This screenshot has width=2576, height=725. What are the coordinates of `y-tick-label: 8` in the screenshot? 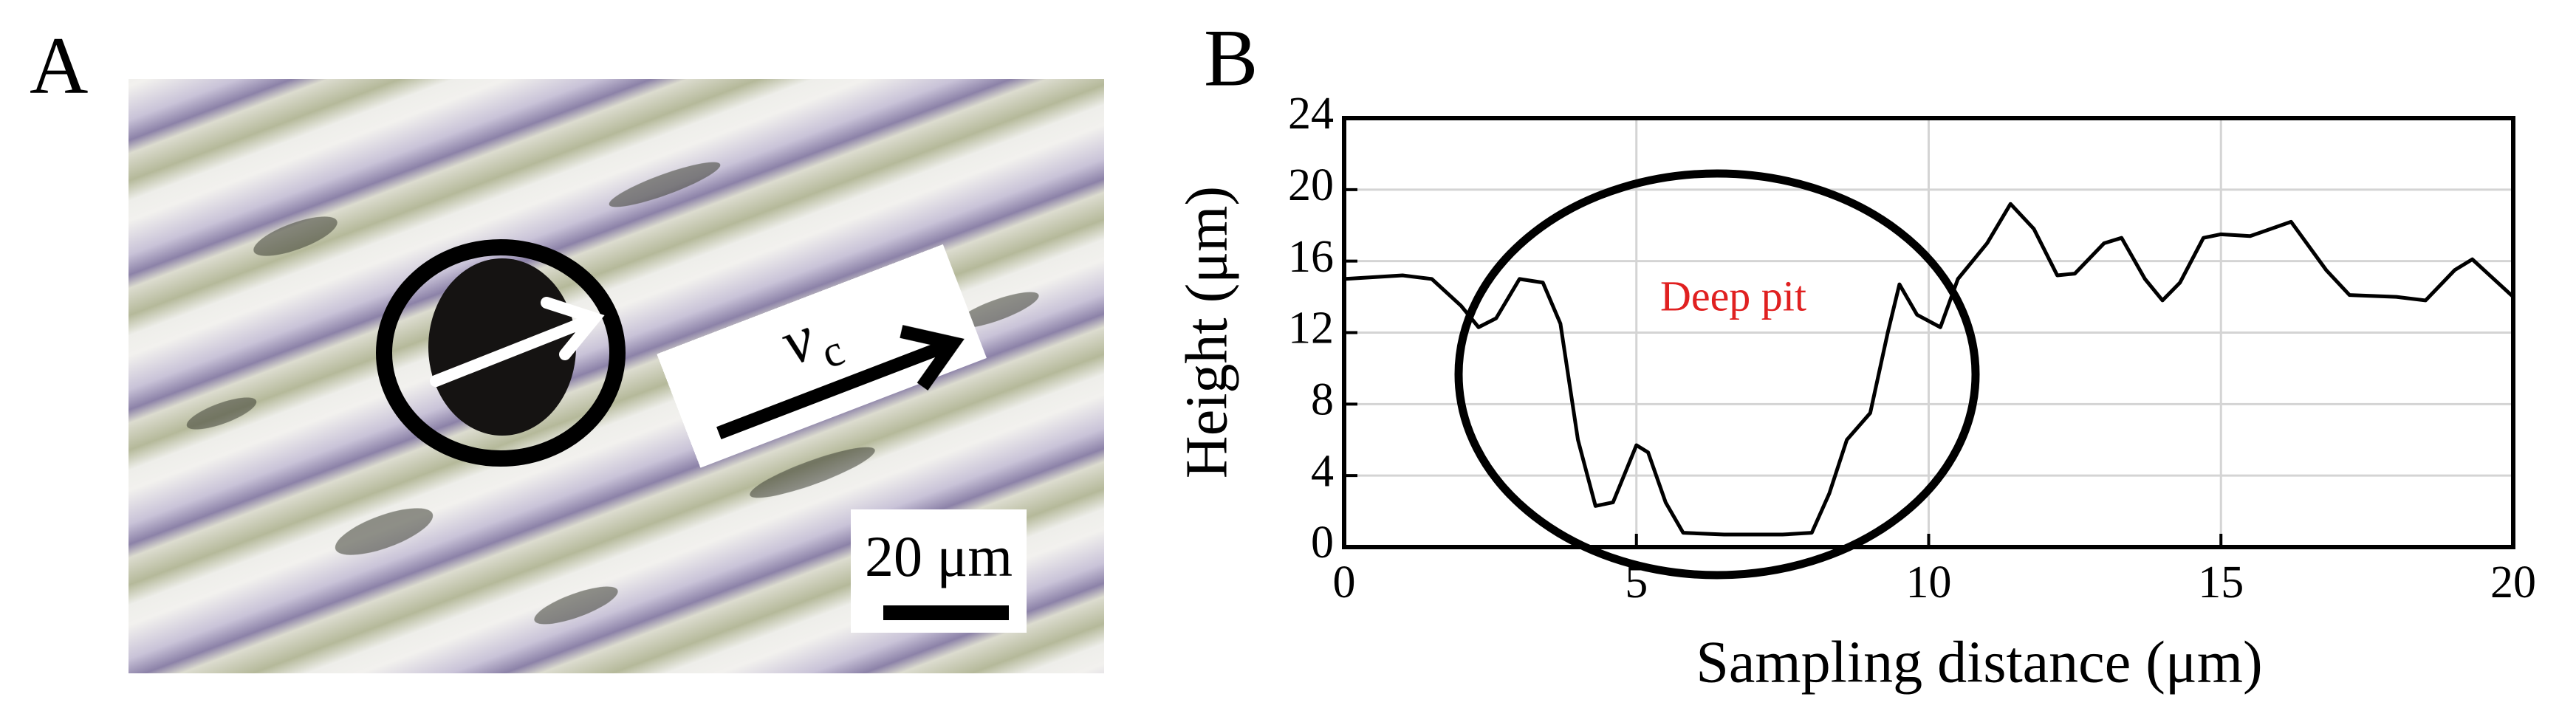 It's located at (1322, 400).